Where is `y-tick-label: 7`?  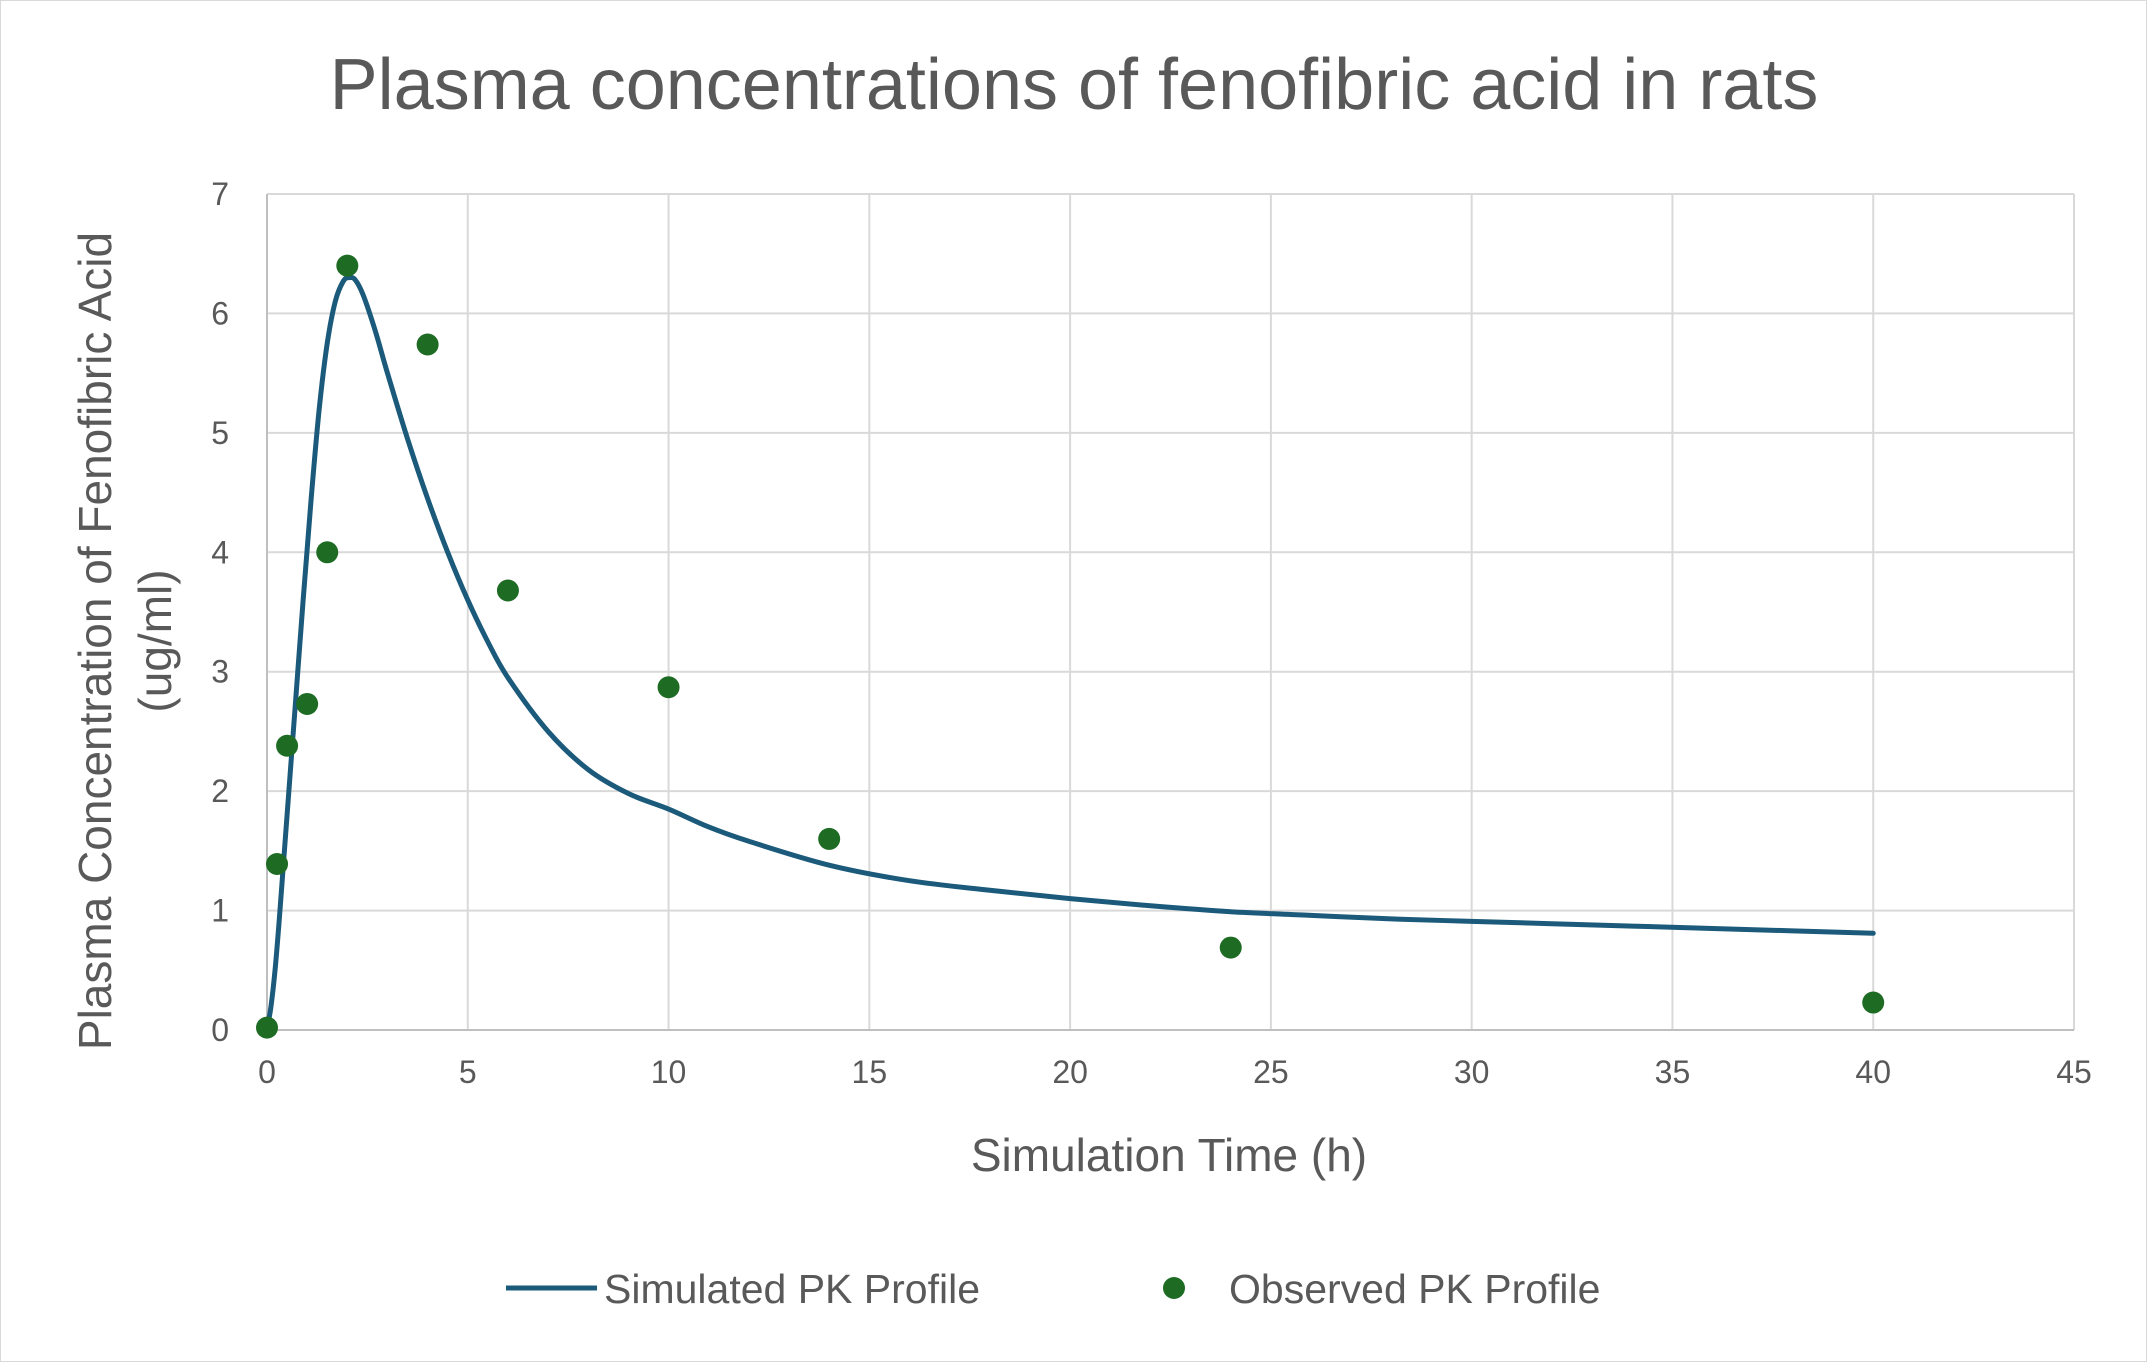
y-tick-label: 7 is located at coordinates (220, 194).